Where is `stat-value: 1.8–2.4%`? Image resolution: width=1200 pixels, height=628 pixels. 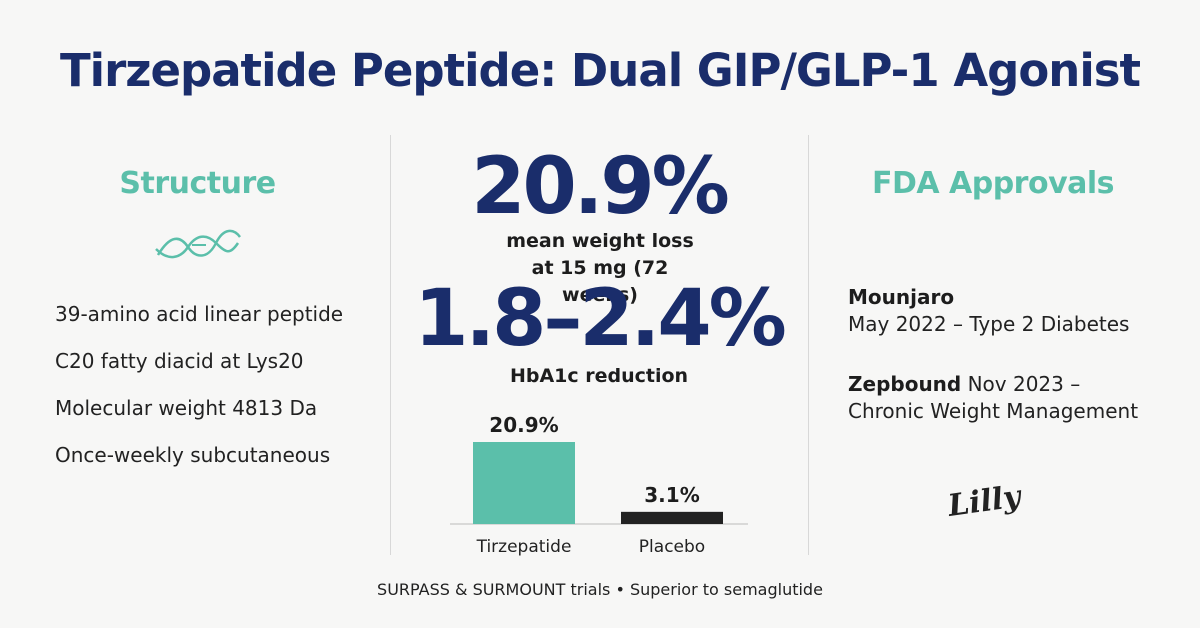
stat-value: 1.8–2.4% is located at coordinates (600, 319).